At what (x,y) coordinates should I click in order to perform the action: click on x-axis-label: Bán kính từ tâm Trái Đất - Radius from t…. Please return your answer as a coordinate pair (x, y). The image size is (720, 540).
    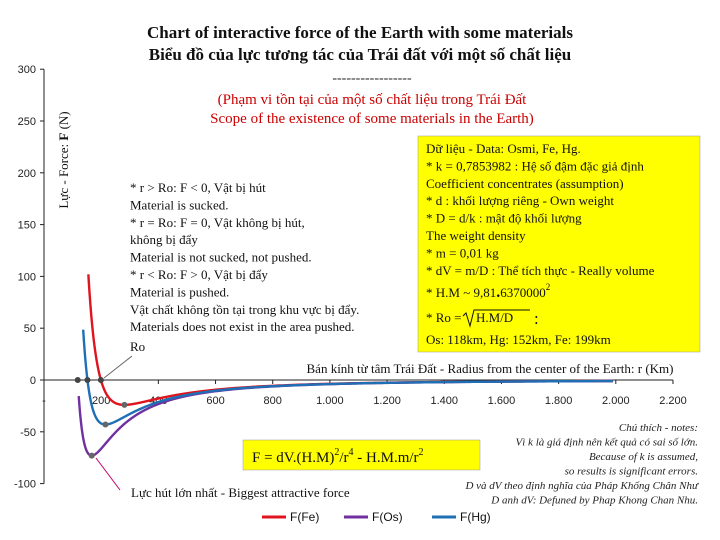
    Looking at the image, I should click on (490, 368).